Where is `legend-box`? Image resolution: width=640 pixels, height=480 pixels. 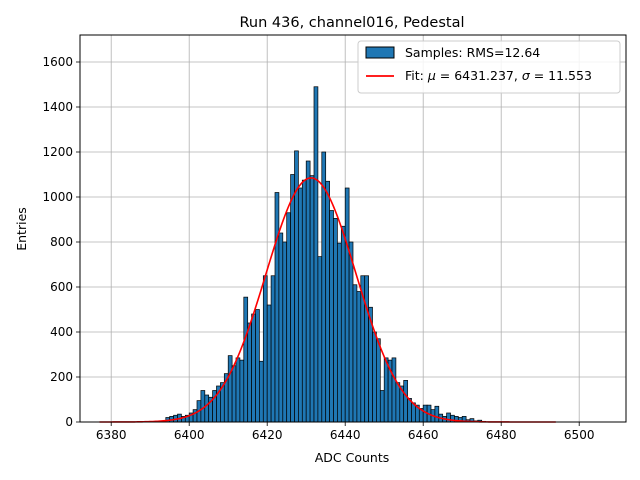
legend-box is located at coordinates (489, 67).